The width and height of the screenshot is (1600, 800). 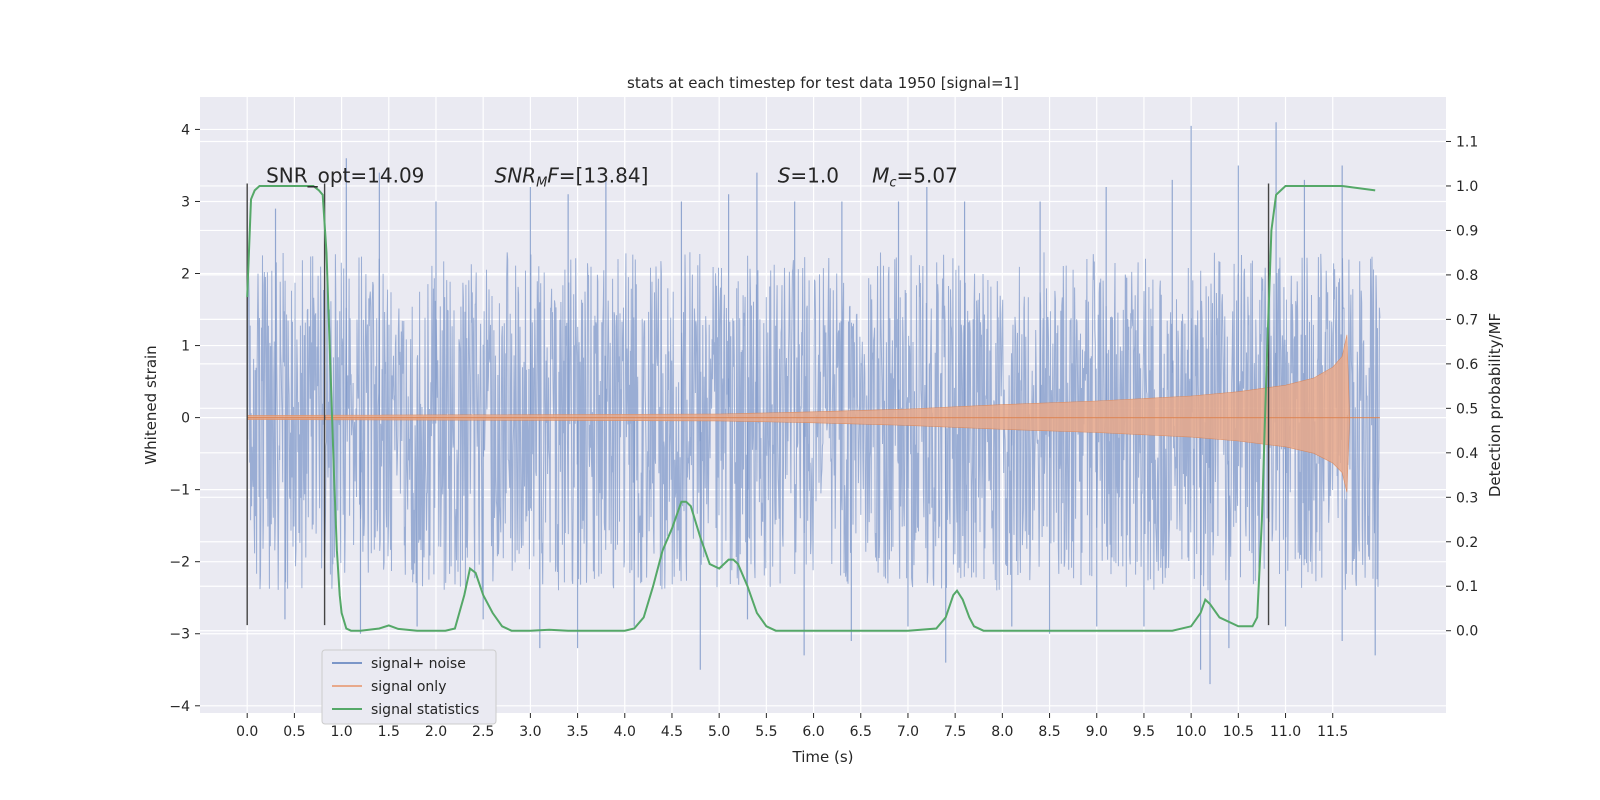 I want to click on y-tick-label: 4, so click(x=185, y=130).